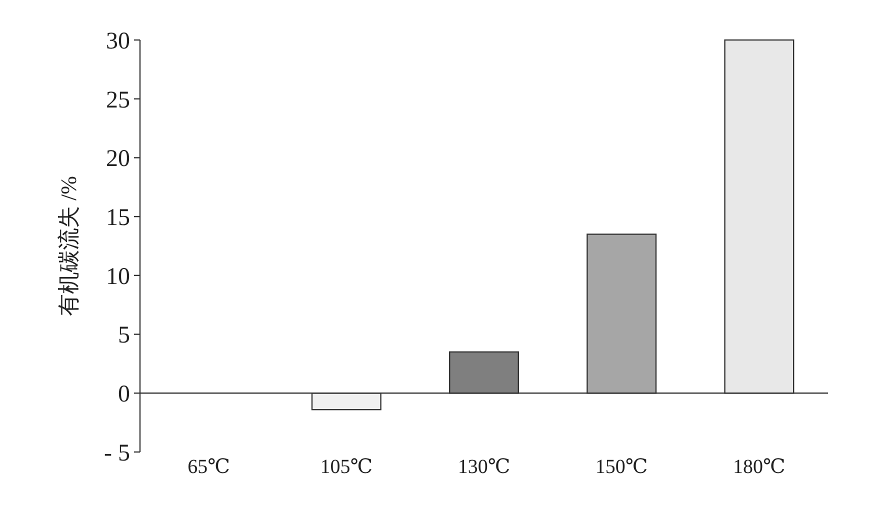  I want to click on y-tick-label: 0, so click(124, 395).